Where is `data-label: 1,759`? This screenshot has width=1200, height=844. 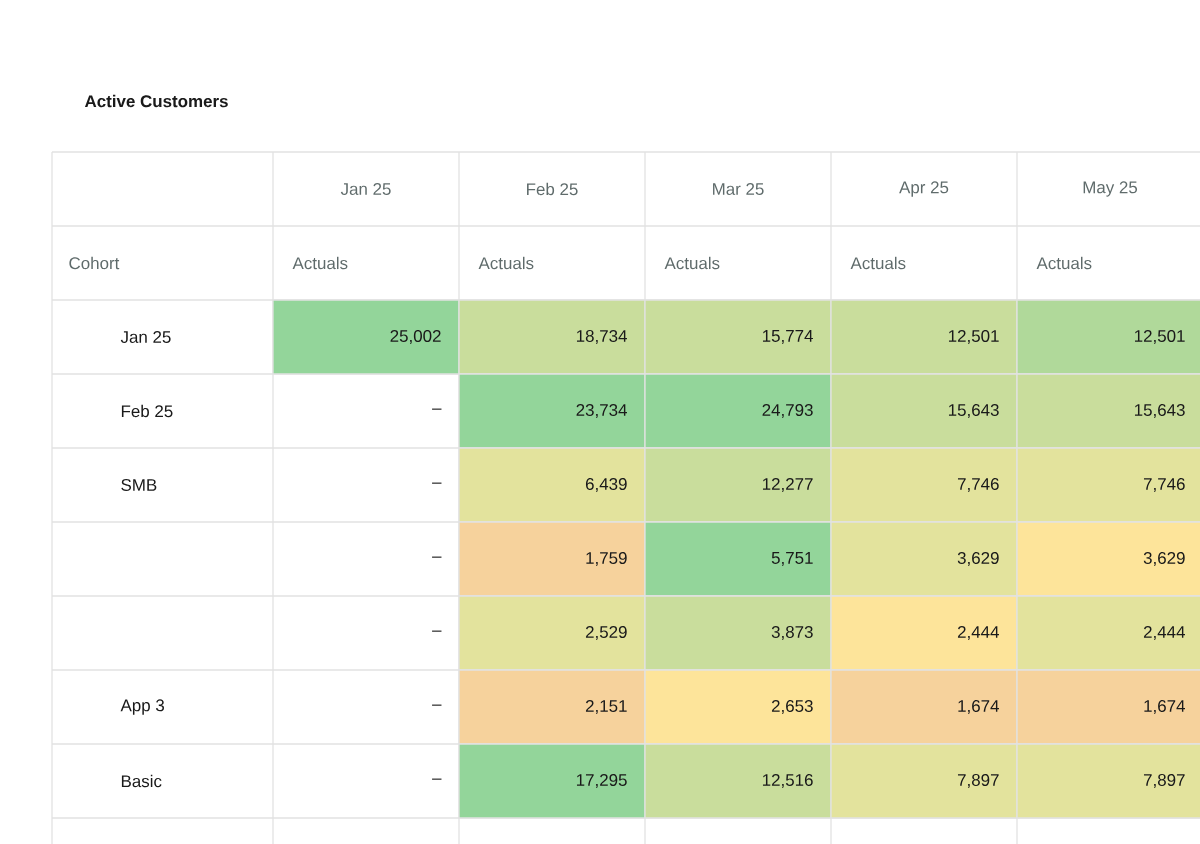
data-label: 1,759 is located at coordinates (606, 559).